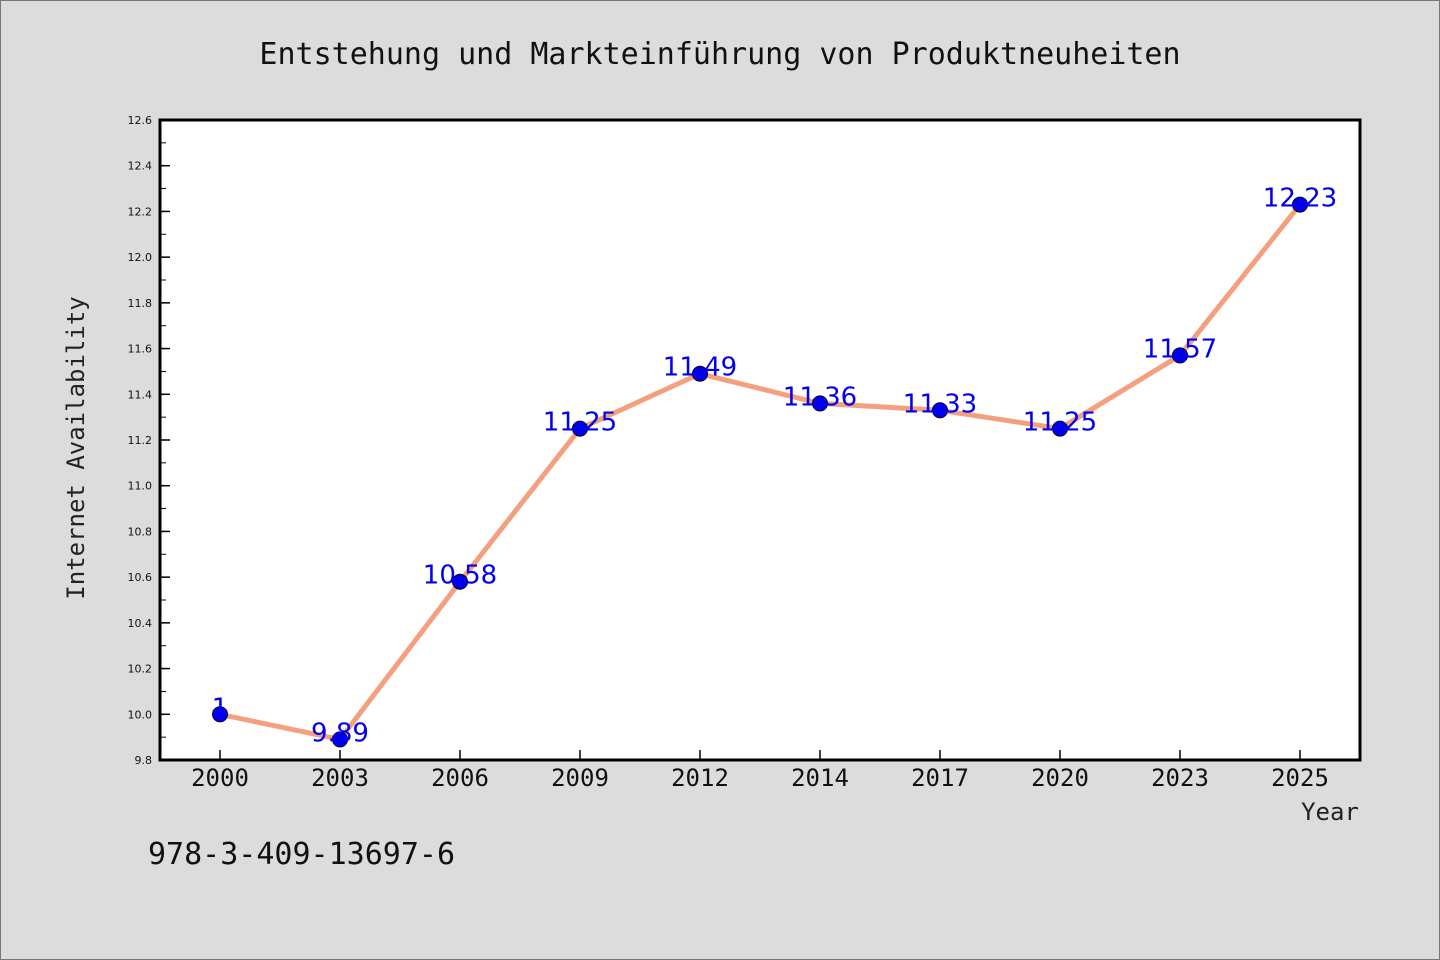 The height and width of the screenshot is (960, 1440). Describe the element at coordinates (140, 623) in the screenshot. I see `y-tick-label-3: 10.4` at that location.